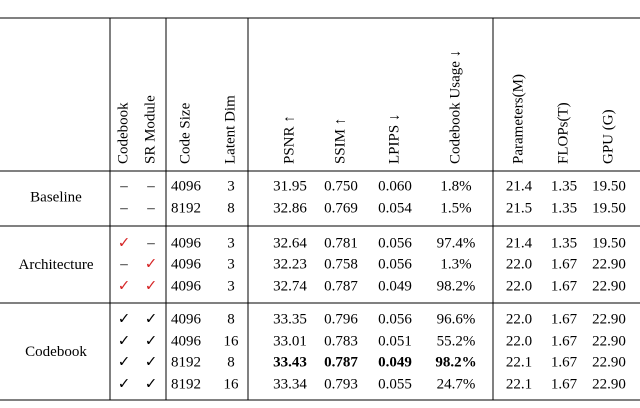 The image size is (640, 408). What do you see at coordinates (290, 319) in the screenshot?
I see `cell: 33.35` at bounding box center [290, 319].